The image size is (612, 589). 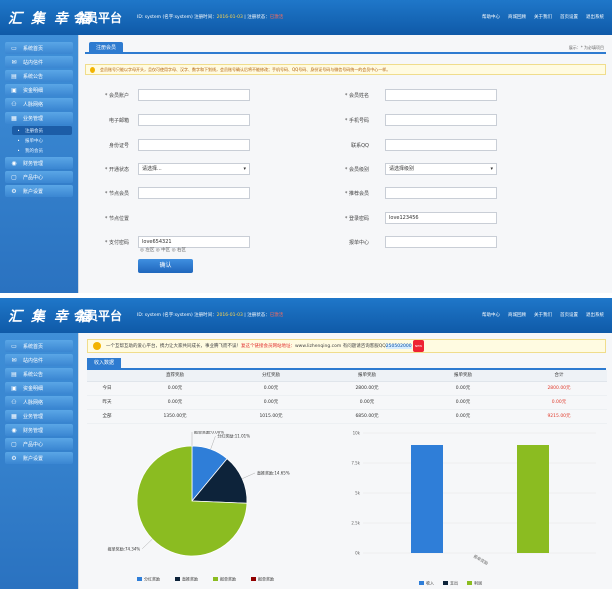 I want to click on sidebar-item-label: 人脉网络, so click(x=33, y=104).